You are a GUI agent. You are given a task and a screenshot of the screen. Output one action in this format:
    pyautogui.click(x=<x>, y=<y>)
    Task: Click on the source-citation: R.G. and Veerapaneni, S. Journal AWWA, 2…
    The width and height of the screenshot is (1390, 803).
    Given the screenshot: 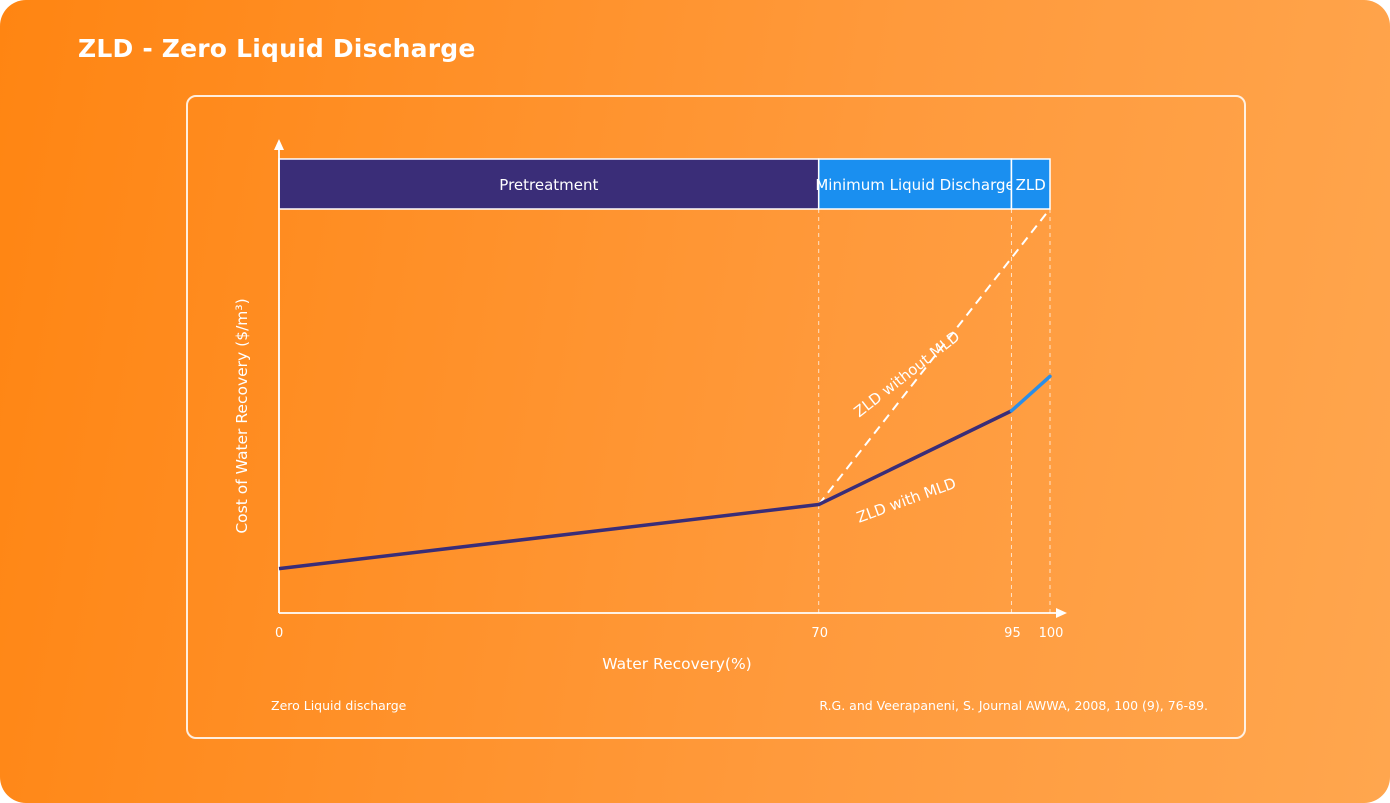 What is the action you would take?
    pyautogui.click(x=1013, y=705)
    